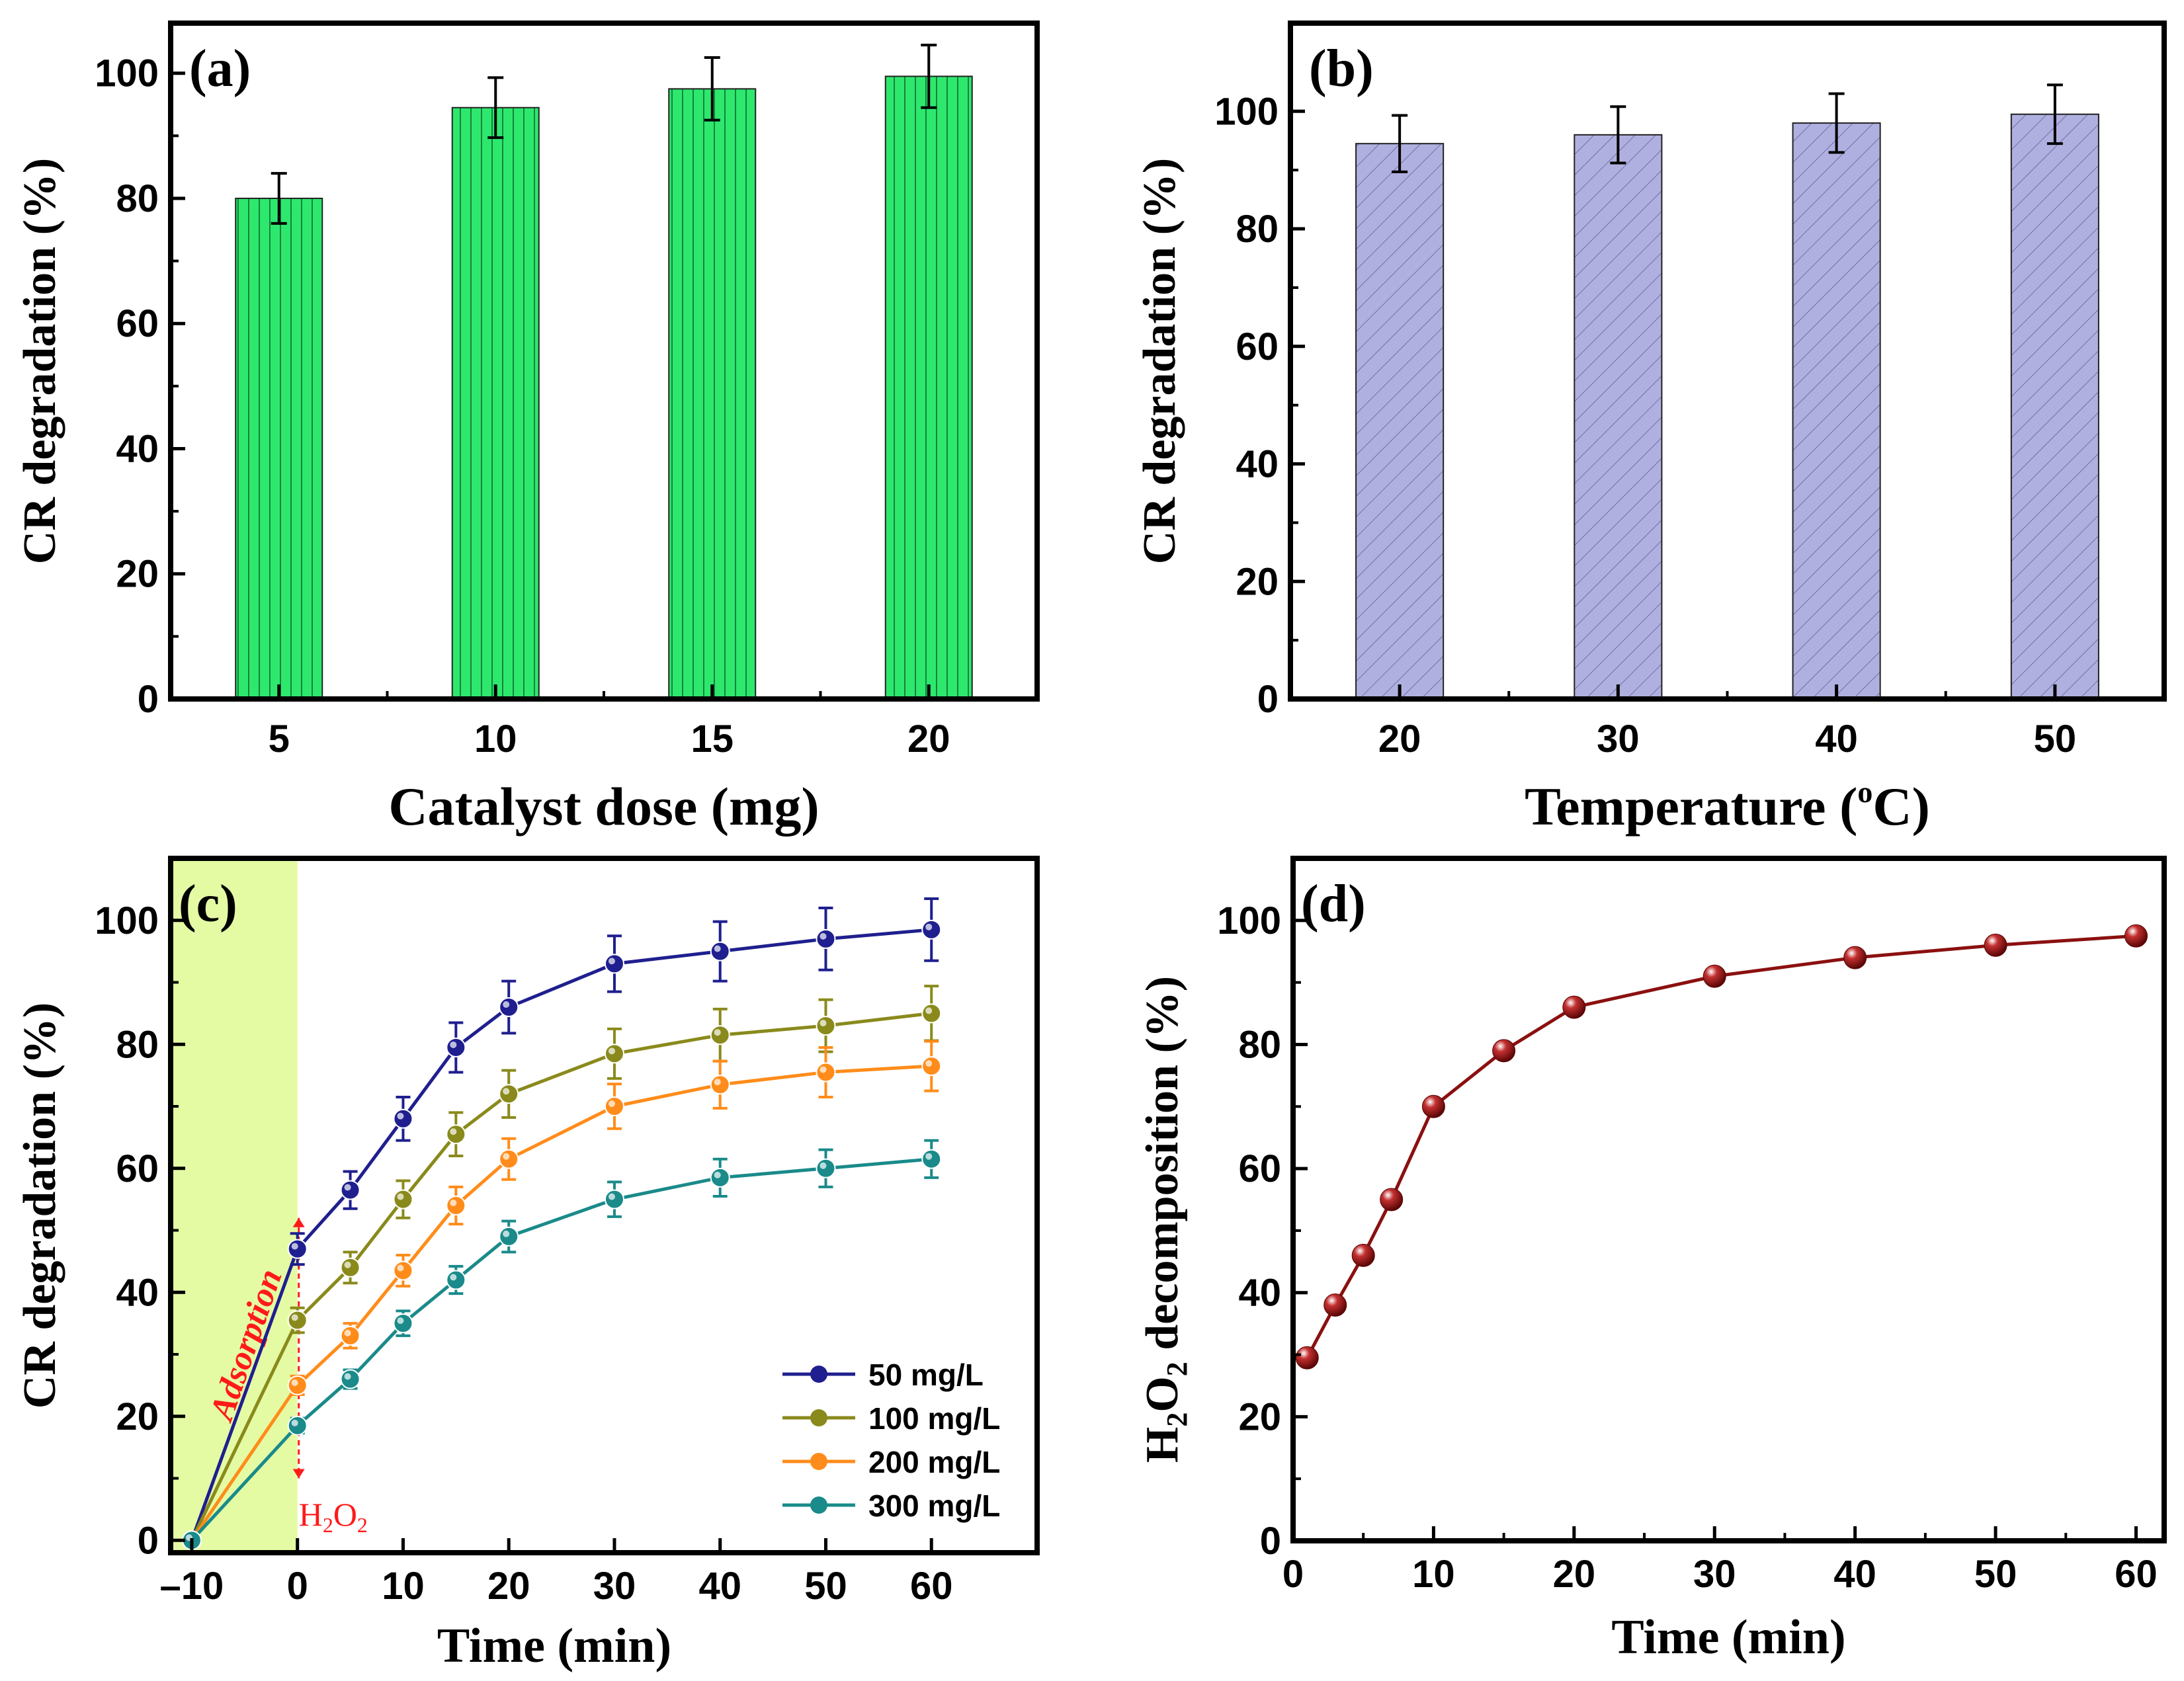 This screenshot has width=2184, height=1681. I want to click on legend-label: 200 mg/L, so click(934, 1462).